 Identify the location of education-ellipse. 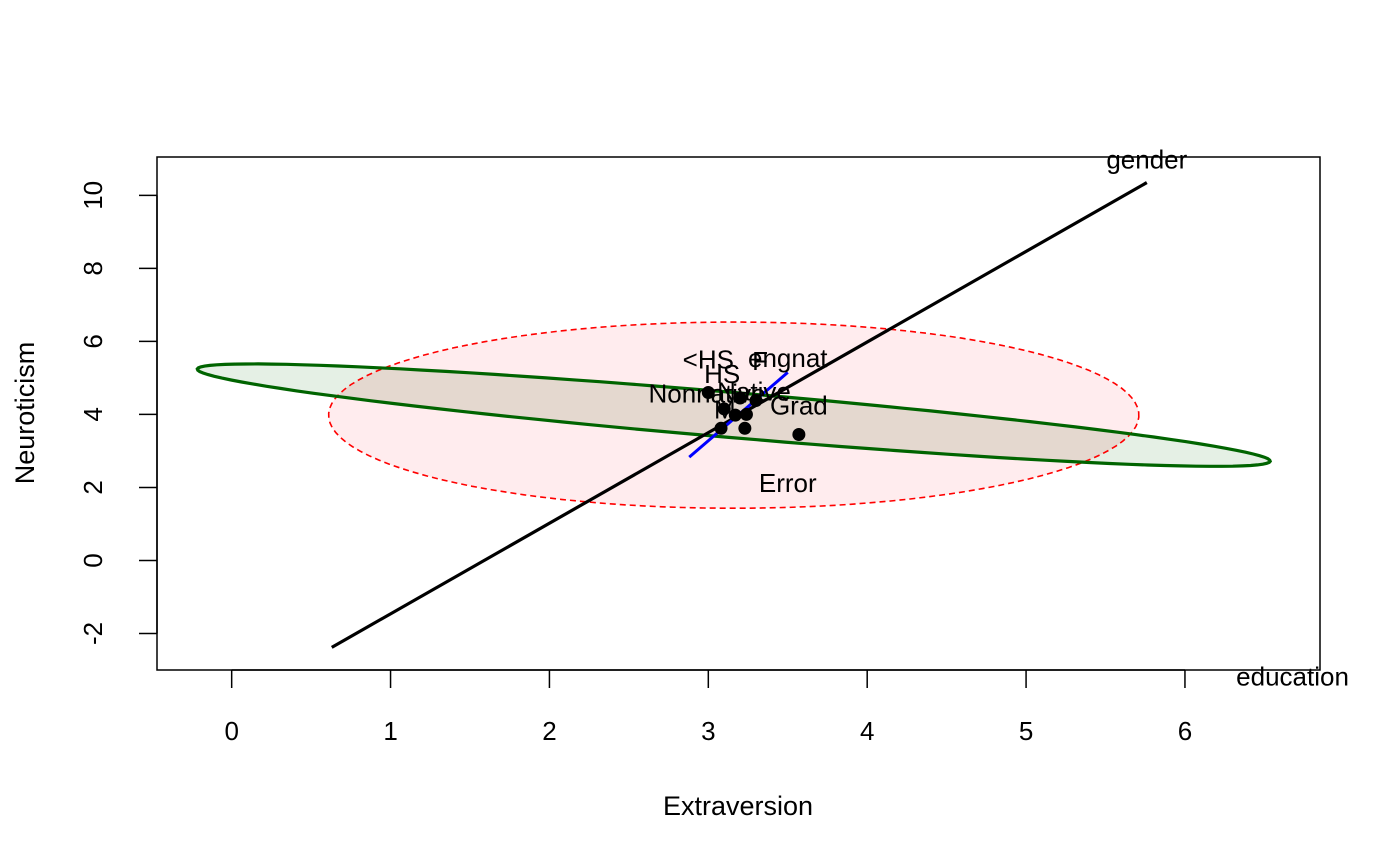
(734, 415).